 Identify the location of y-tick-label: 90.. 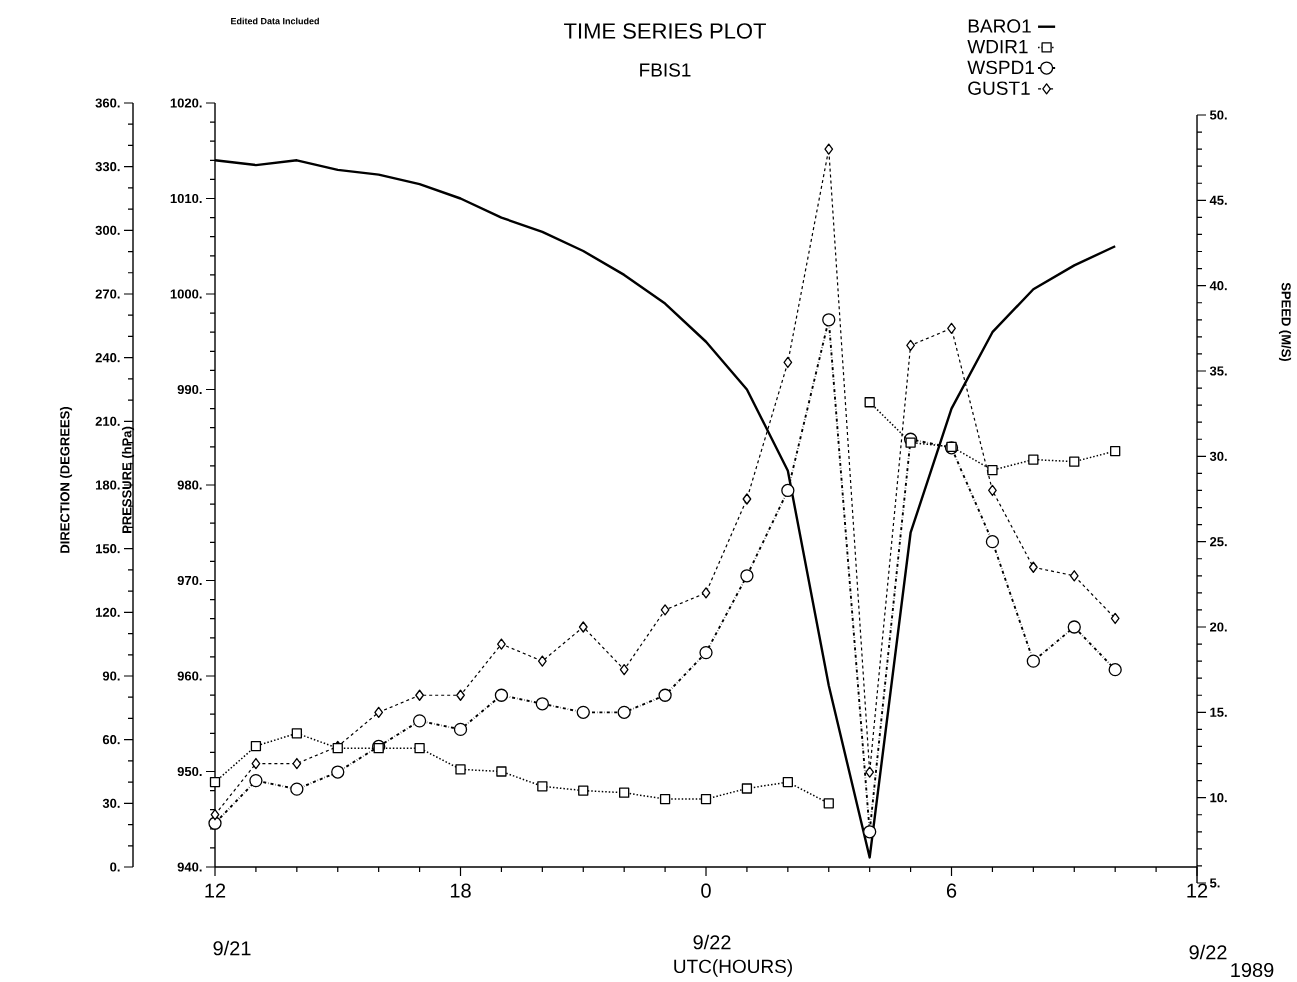
(111, 676).